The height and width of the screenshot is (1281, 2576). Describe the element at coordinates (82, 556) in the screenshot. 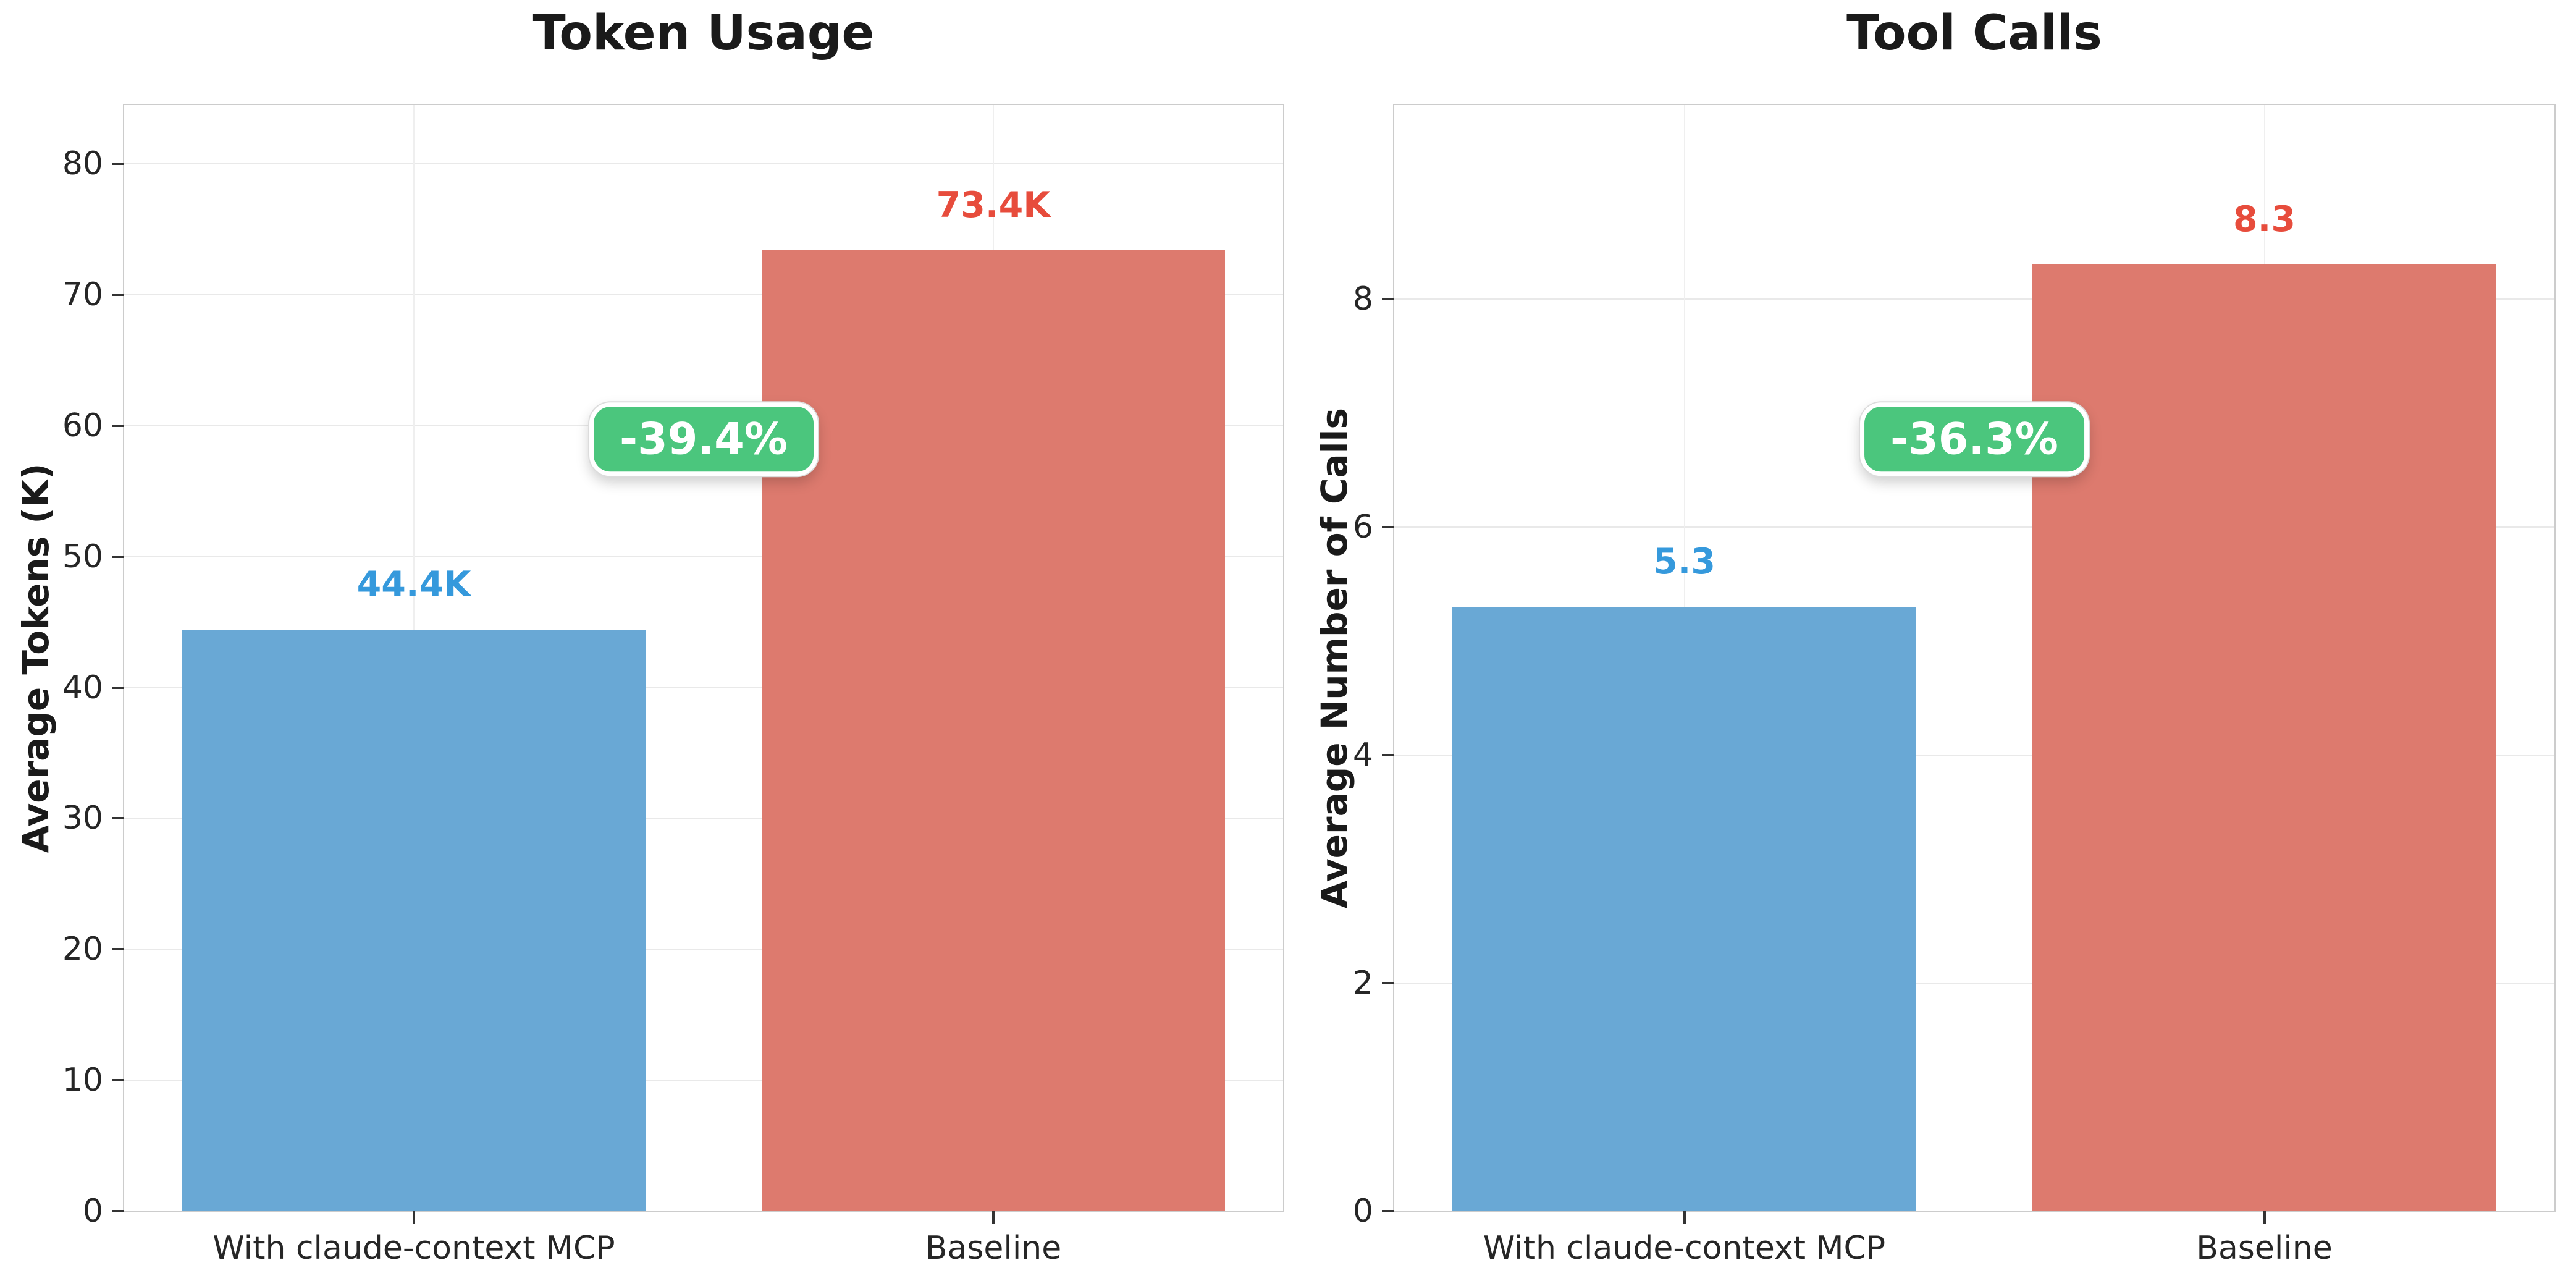

I see `y-tick-label: 50` at that location.